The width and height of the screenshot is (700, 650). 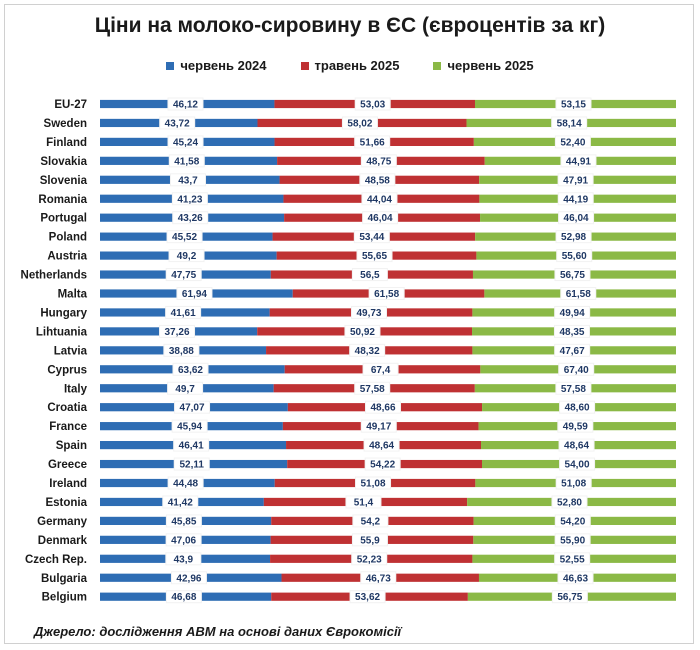 I want to click on data-label-czech-rep-2: 52,55, so click(x=572, y=559).